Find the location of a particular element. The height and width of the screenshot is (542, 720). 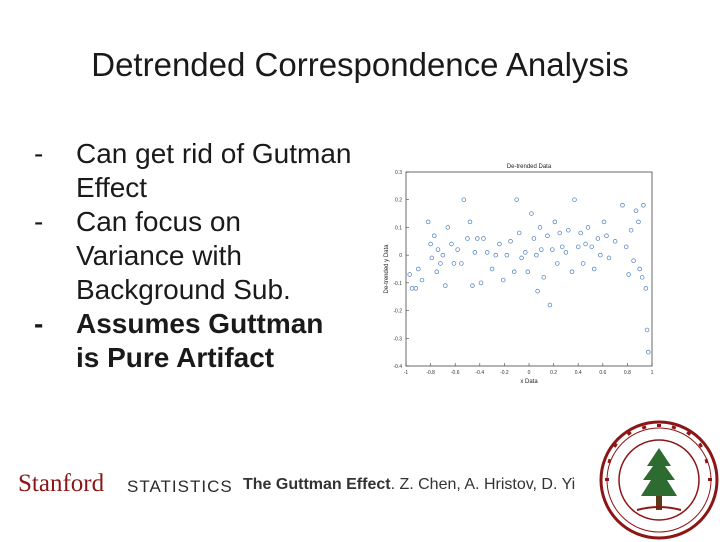

dept-label: STATISTICS is located at coordinates (180, 486).